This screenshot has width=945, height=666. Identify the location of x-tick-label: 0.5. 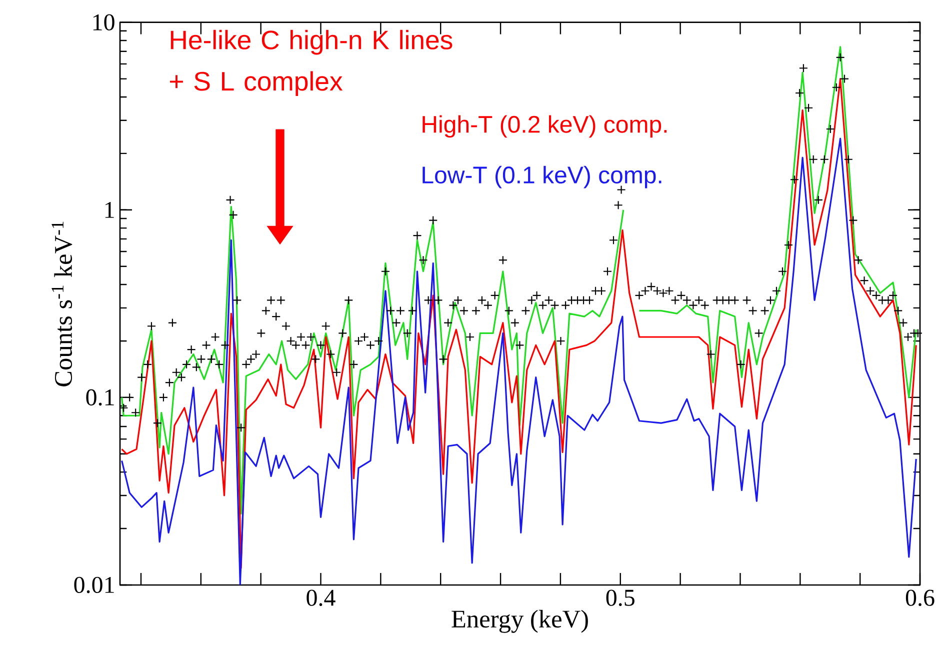
(620, 598).